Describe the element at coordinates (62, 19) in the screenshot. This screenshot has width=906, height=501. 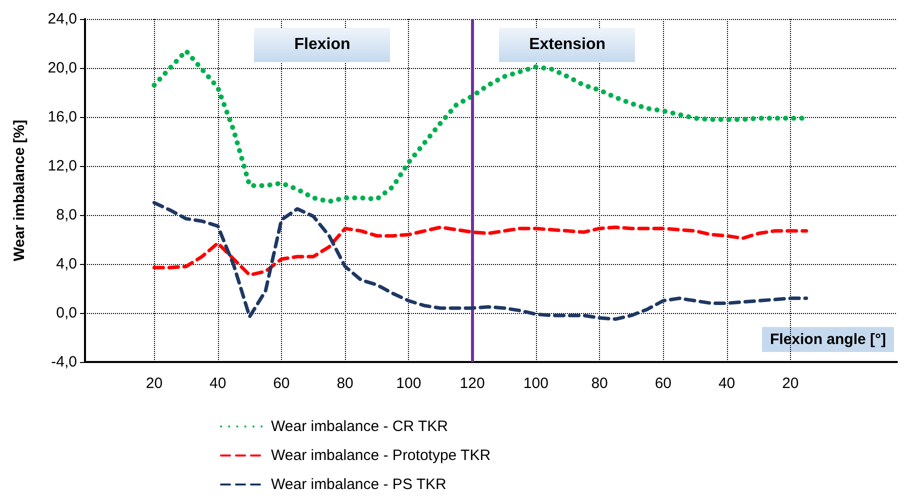
I see `y-tick-label: 24,0` at that location.